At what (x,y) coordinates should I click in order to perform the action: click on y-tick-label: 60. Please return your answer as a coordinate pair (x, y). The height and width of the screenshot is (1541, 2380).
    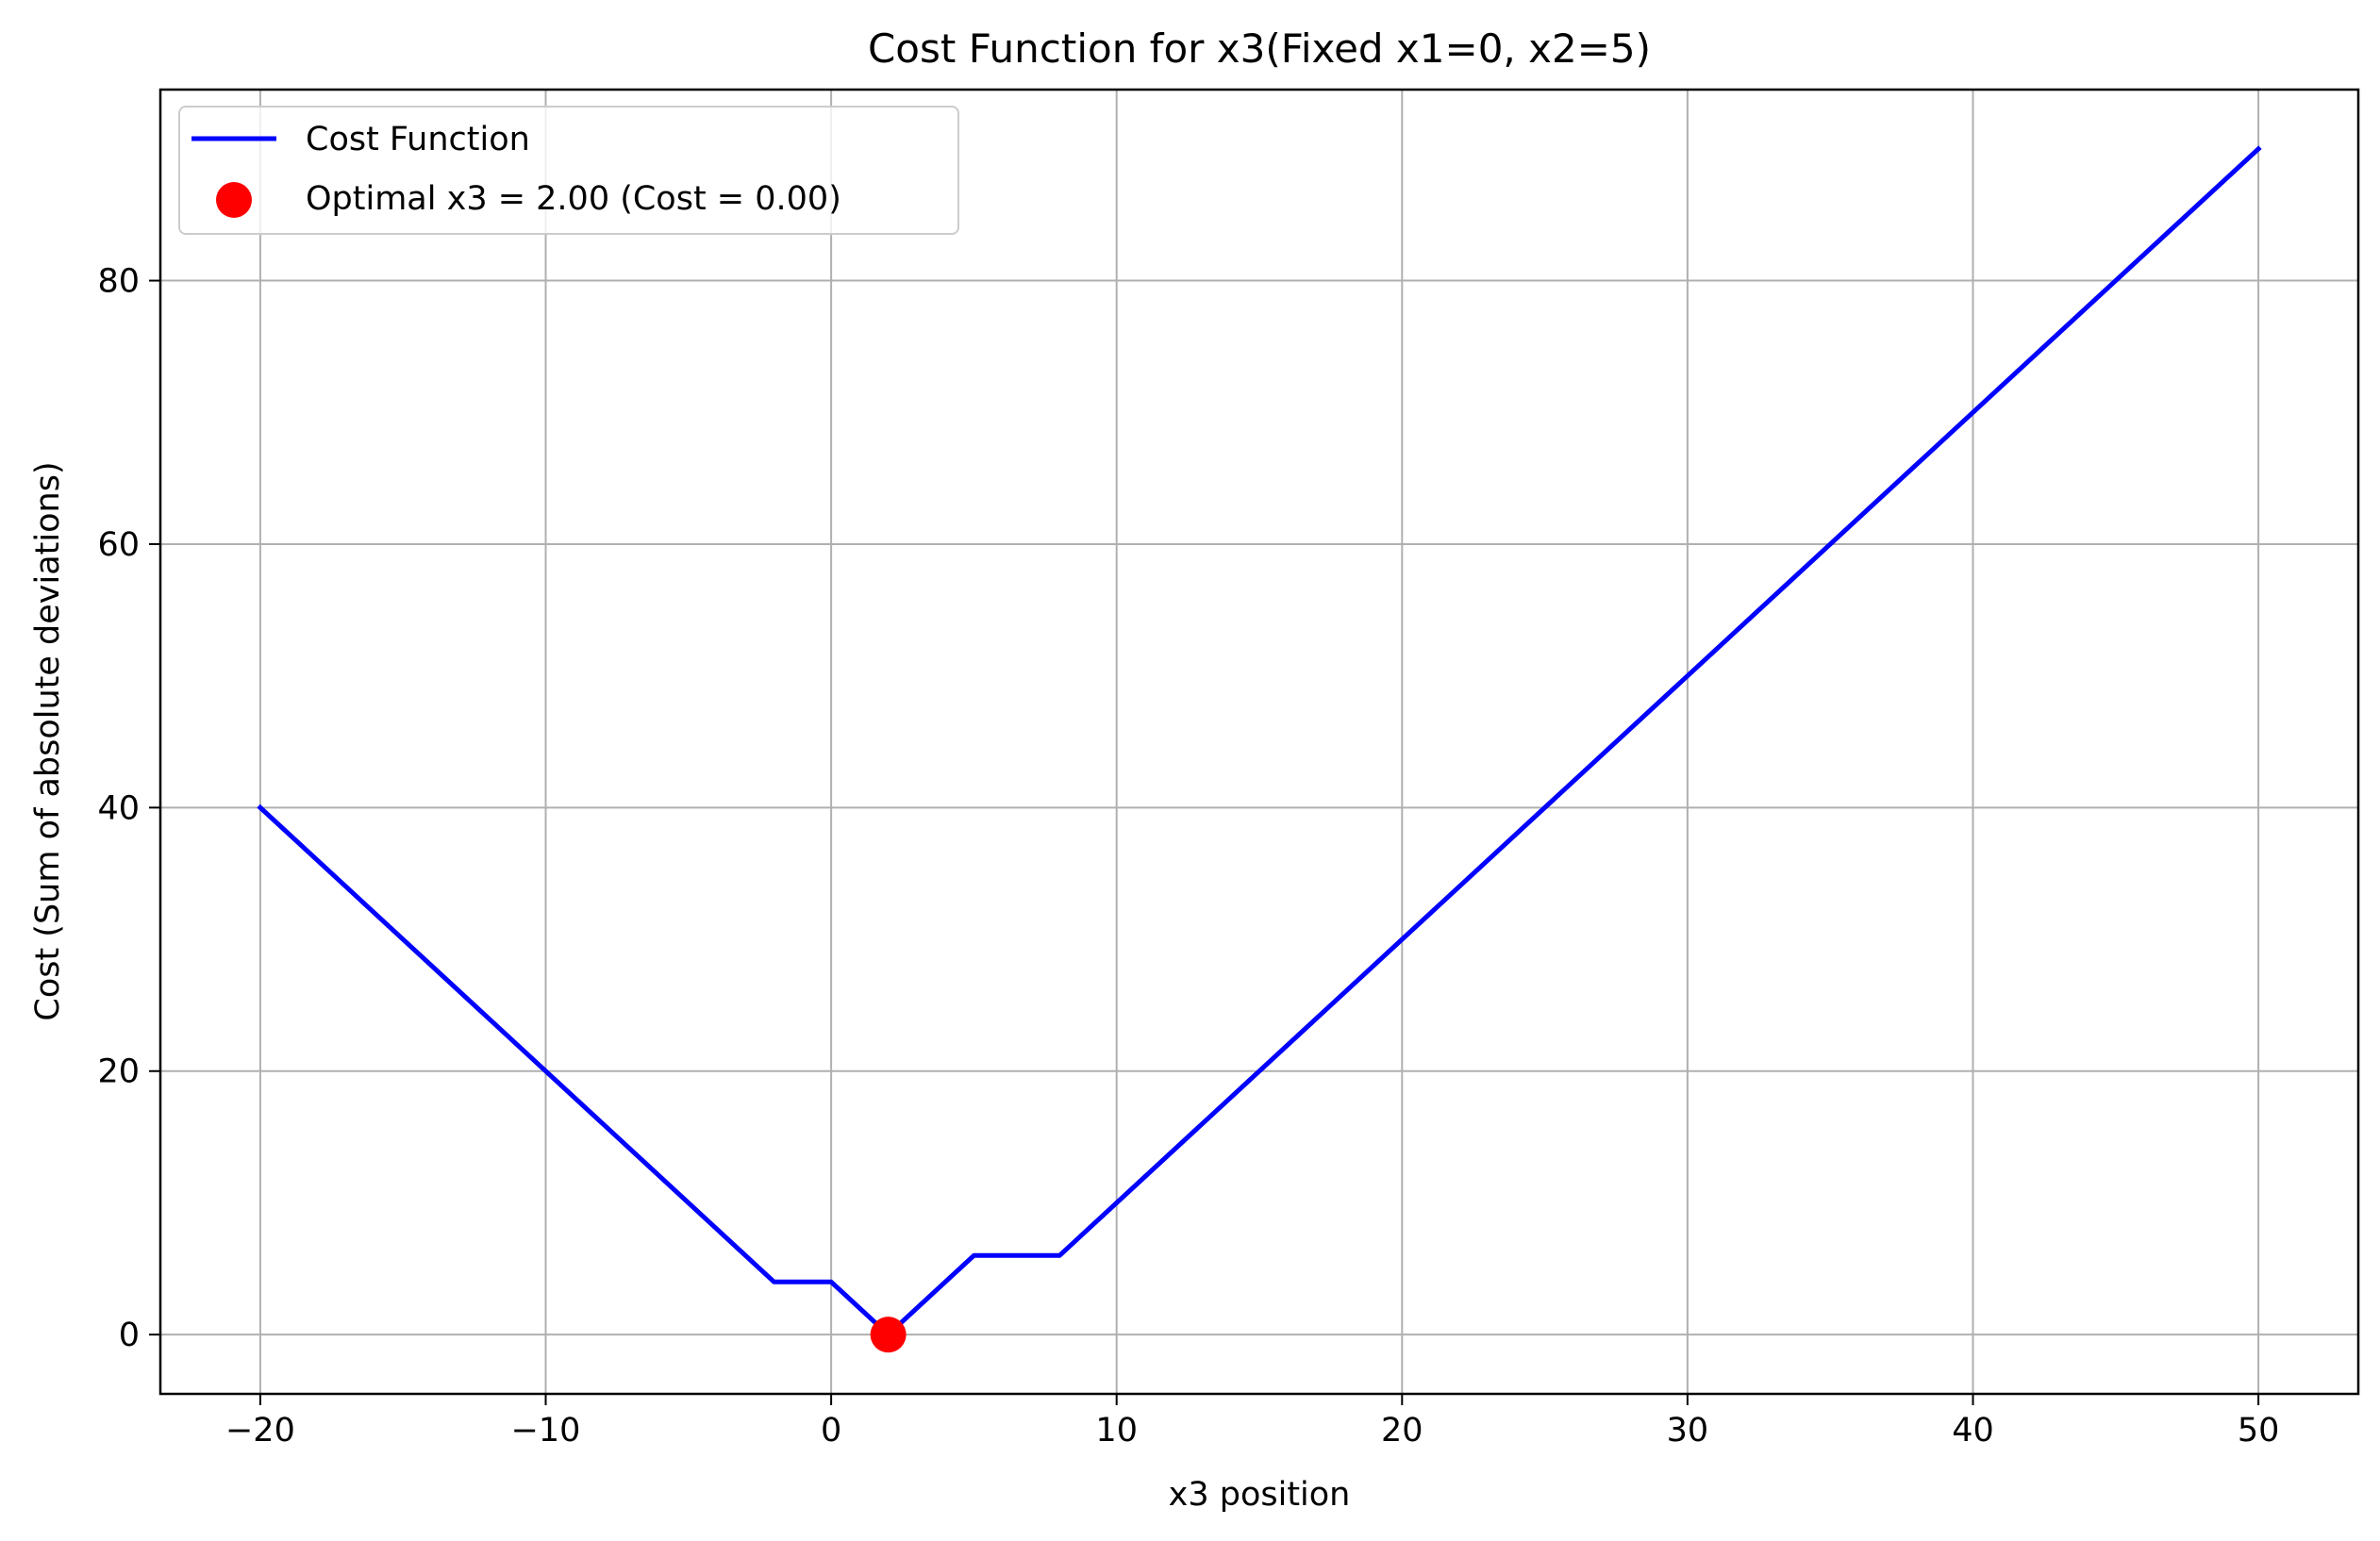
    Looking at the image, I should click on (118, 545).